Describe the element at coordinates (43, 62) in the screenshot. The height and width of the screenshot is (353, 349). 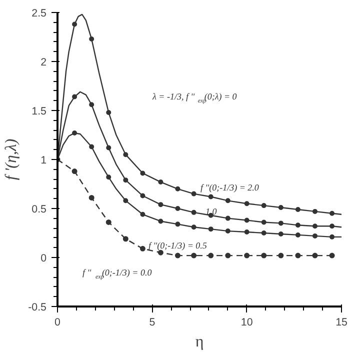
I see `y-tick-label: 2` at that location.